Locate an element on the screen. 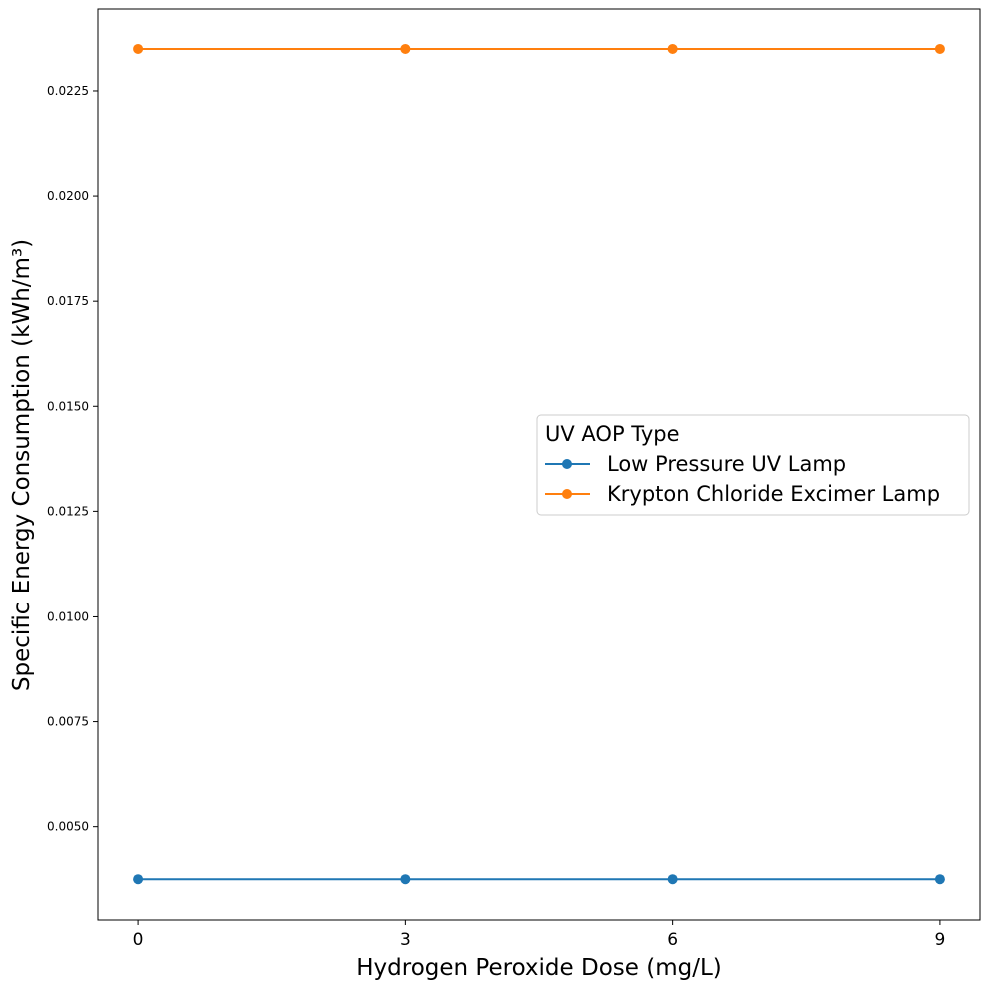 The image size is (989, 989). y-tick-label: 0.0225 is located at coordinates (68, 91).